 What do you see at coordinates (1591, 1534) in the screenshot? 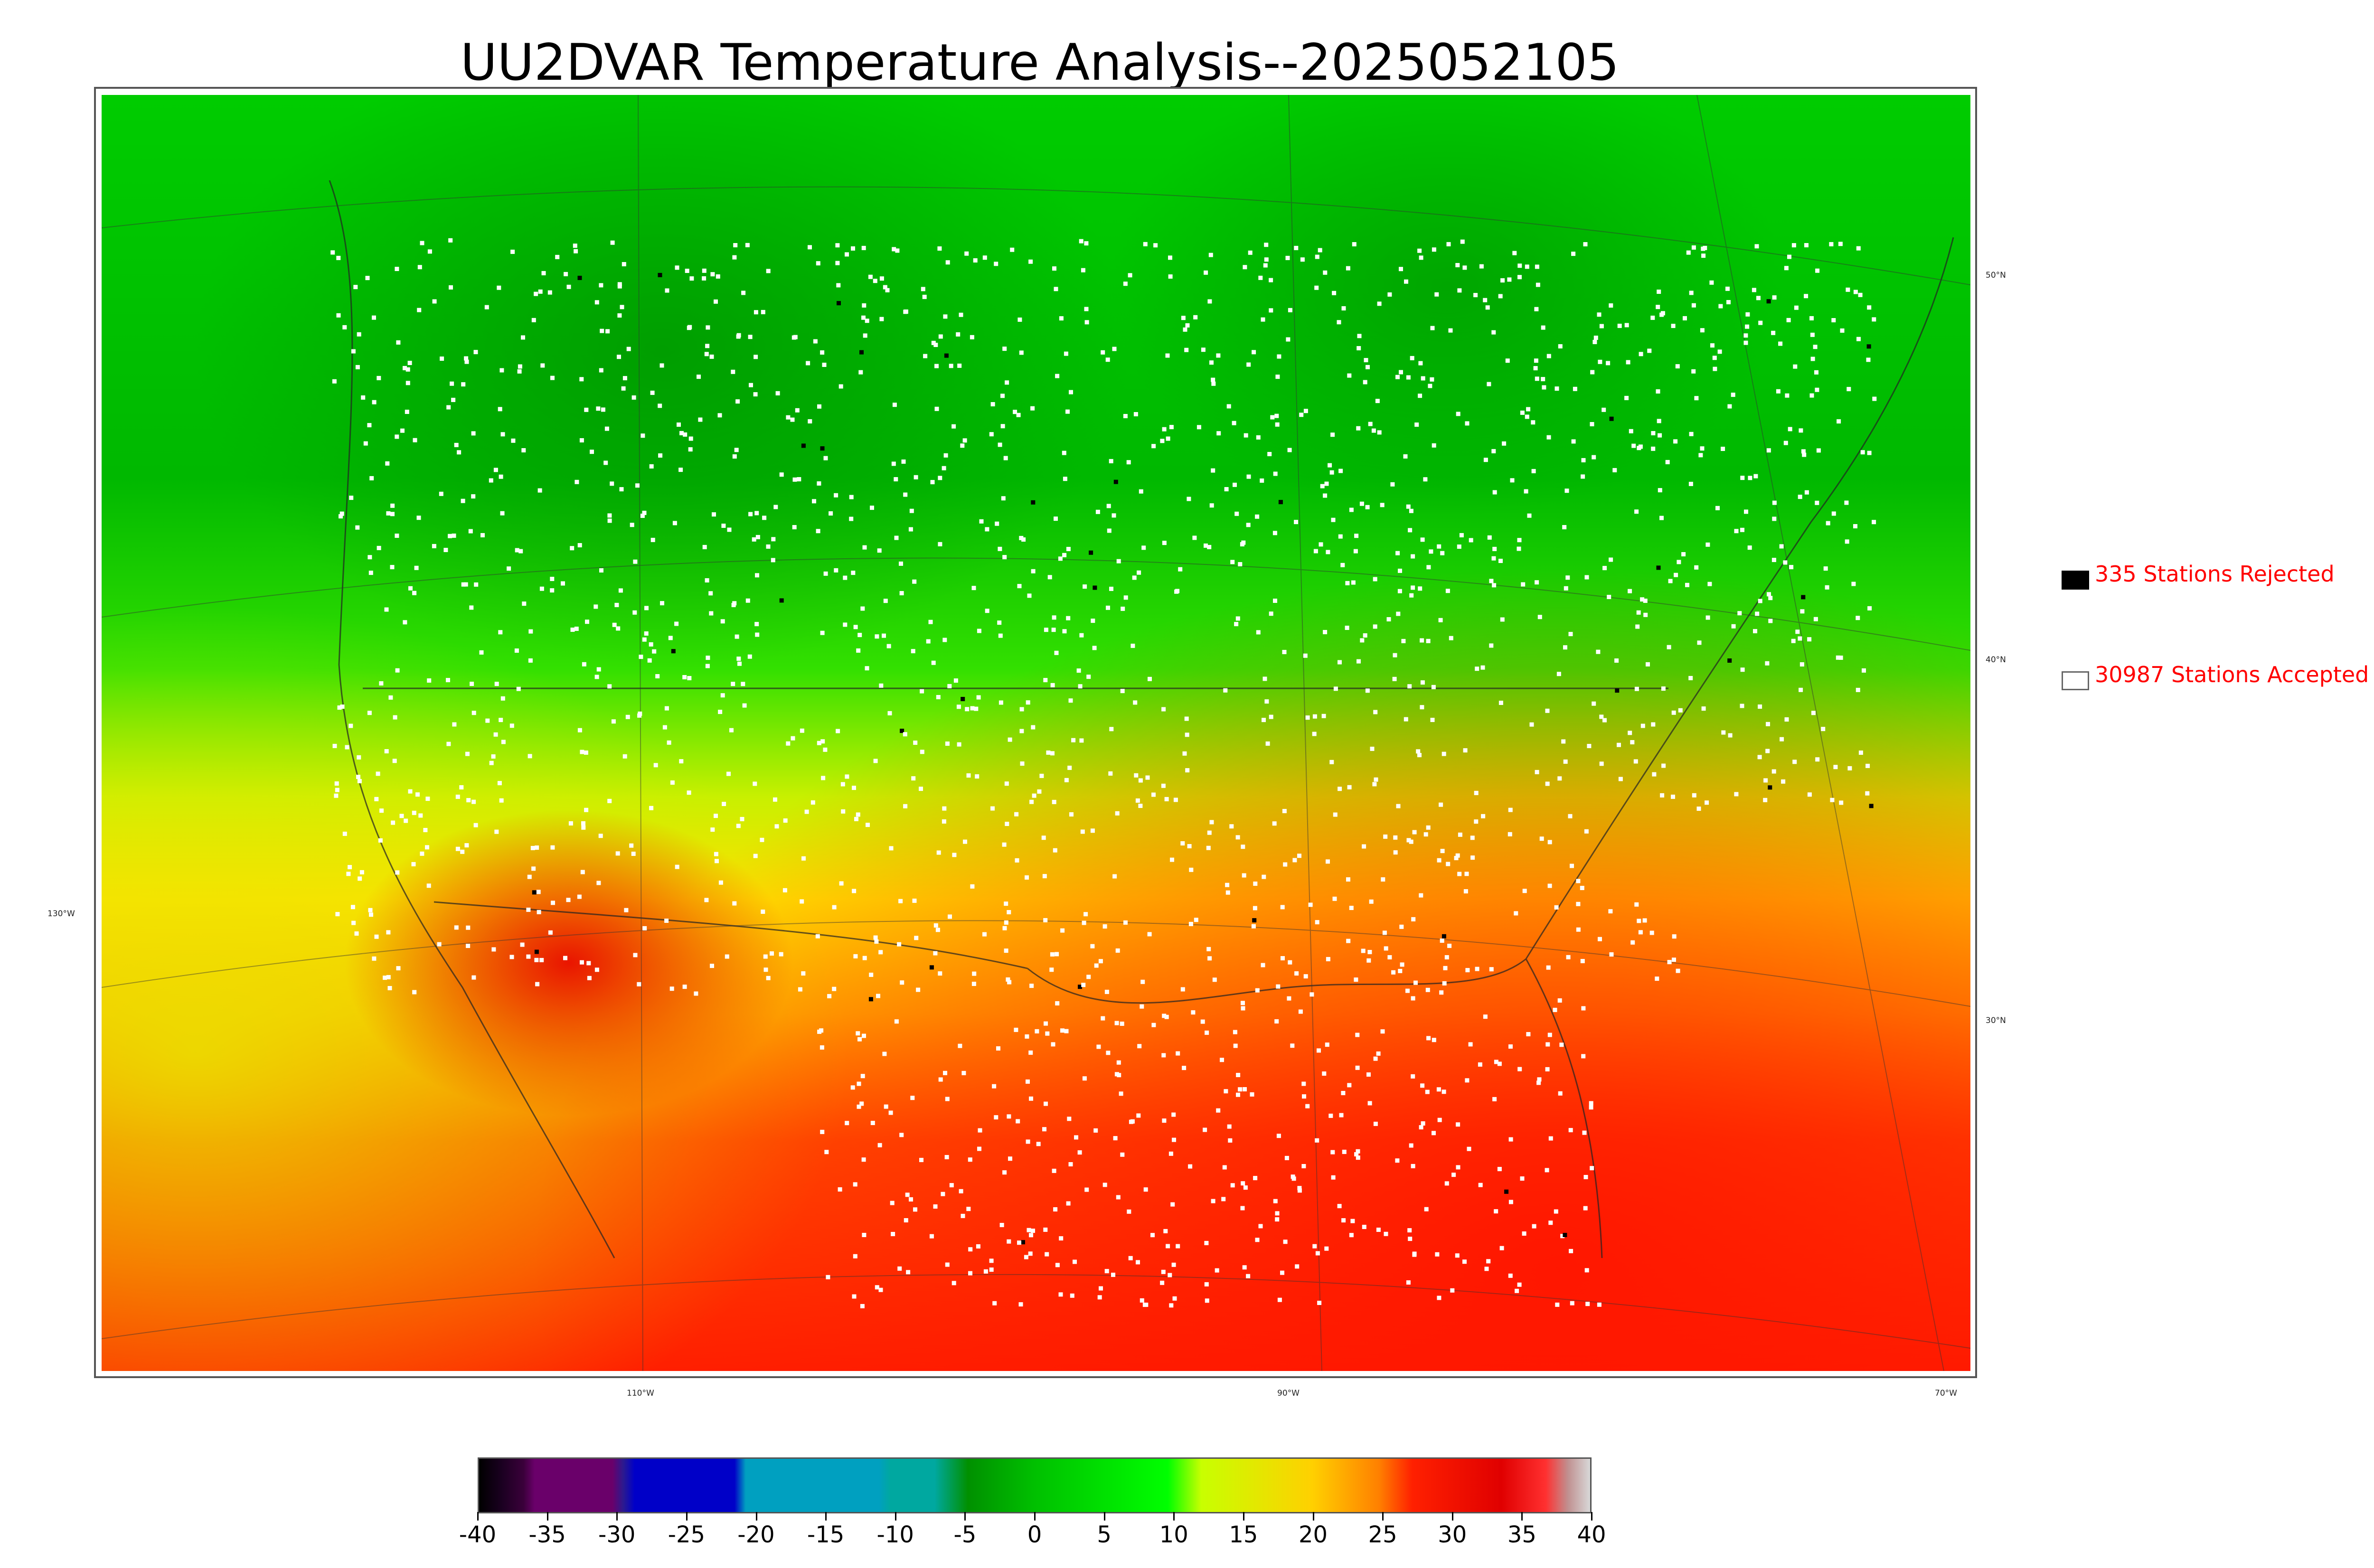
I see `colorbar-tick-label: 40` at bounding box center [1591, 1534].